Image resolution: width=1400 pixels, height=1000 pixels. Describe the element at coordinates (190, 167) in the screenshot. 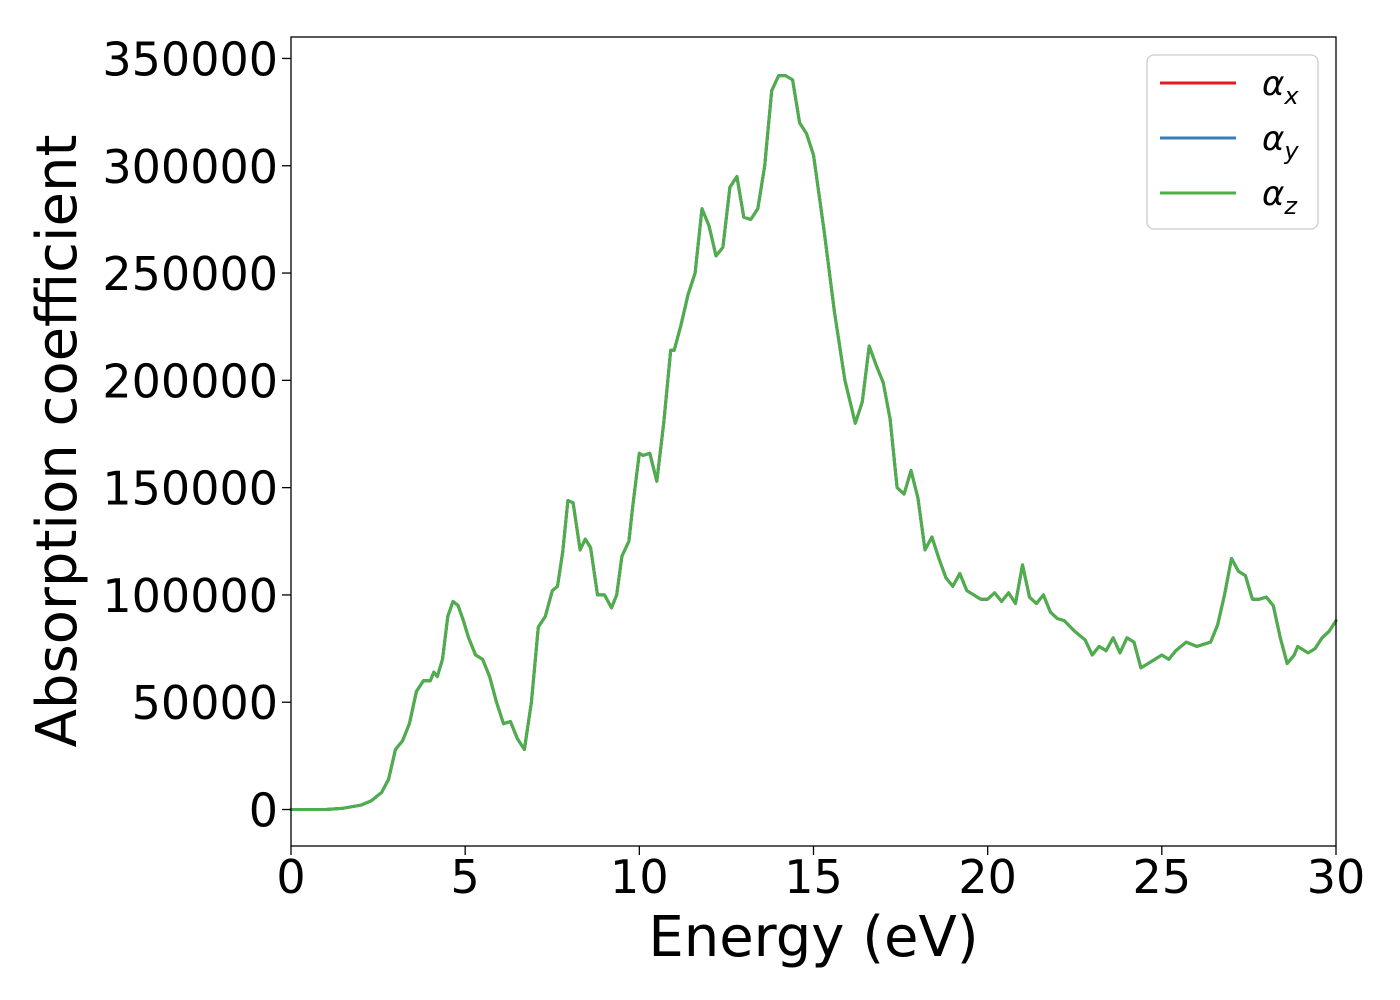

I see `y-tick-label-300000: 300000` at that location.